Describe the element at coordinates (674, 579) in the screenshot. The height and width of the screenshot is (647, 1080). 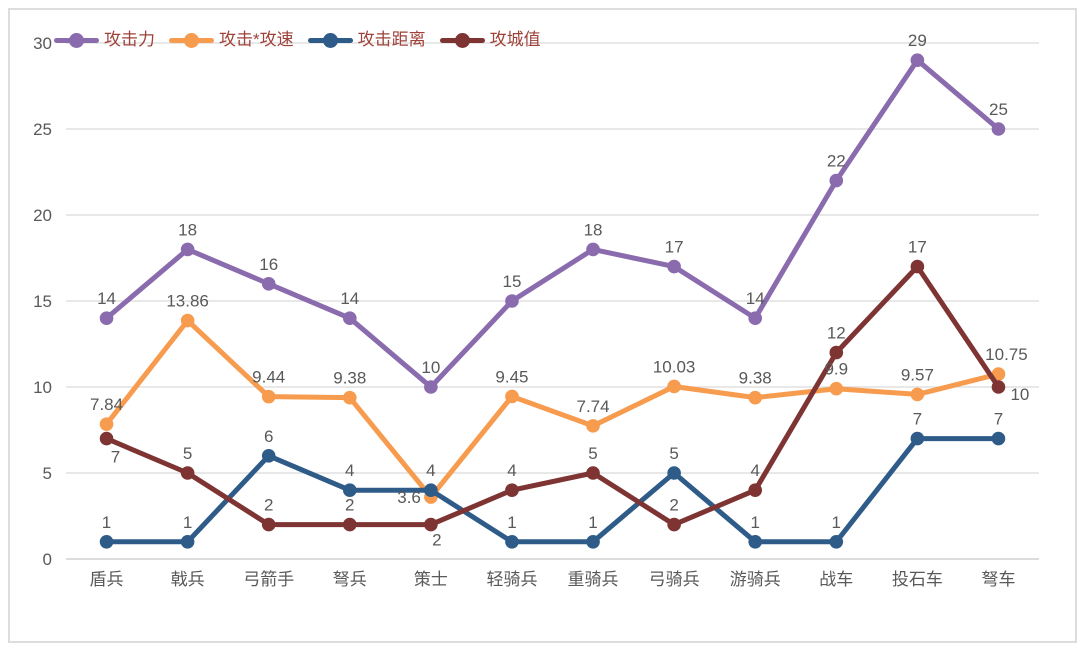
I see `x-tick-label: 弓骑兵` at that location.